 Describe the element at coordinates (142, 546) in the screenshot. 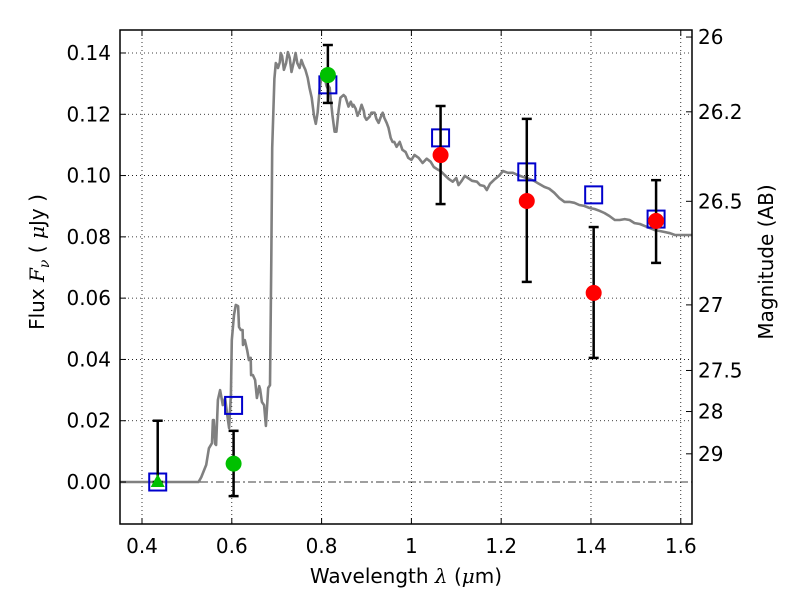

I see `x-tick-label: 0.4` at that location.